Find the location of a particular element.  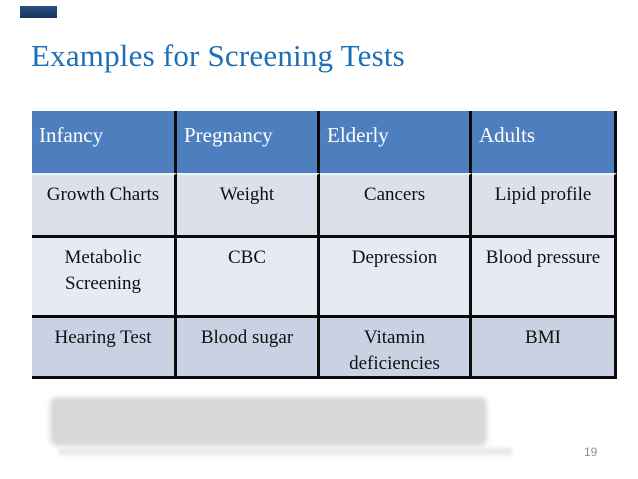

table-header-row: Infancy Pregnancy Elderly Adults is located at coordinates (324, 142).